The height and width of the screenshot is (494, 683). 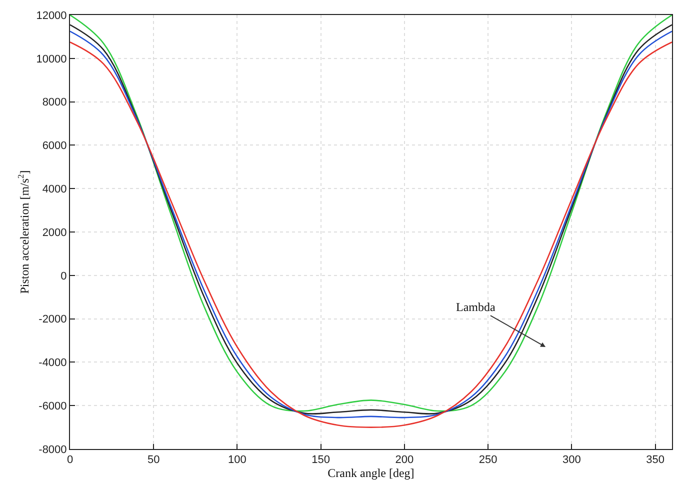 I want to click on y-tick-label: -4000, so click(x=52, y=363).